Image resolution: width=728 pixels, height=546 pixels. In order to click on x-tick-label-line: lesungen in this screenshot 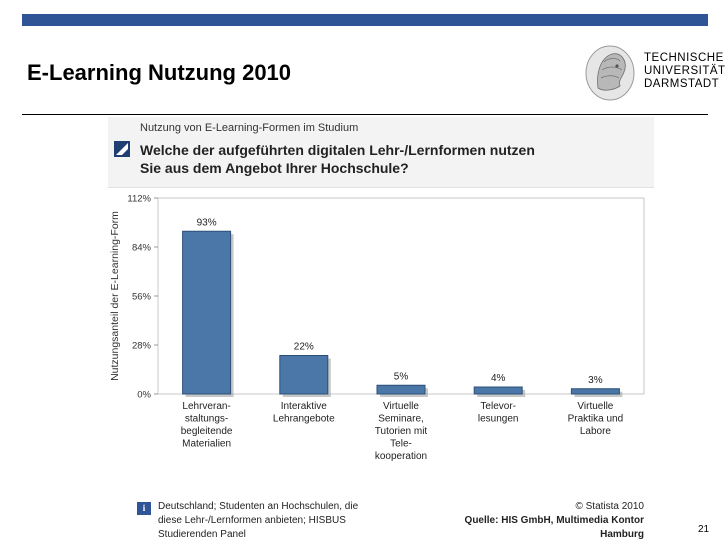, I will do `click(498, 419)`.